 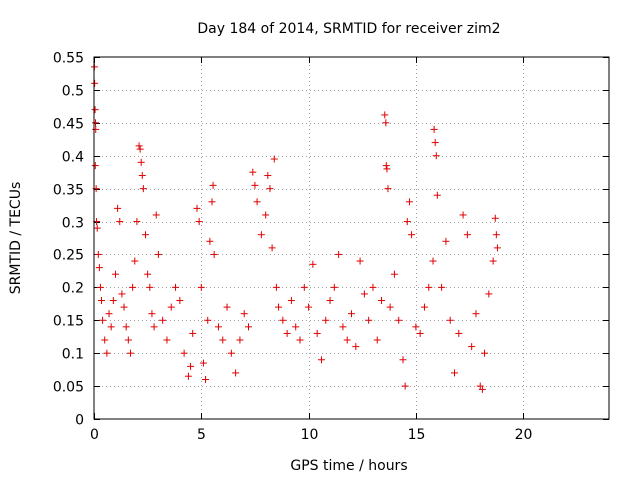 What do you see at coordinates (73, 92) in the screenshot?
I see `y-tick-label: 0.5` at bounding box center [73, 92].